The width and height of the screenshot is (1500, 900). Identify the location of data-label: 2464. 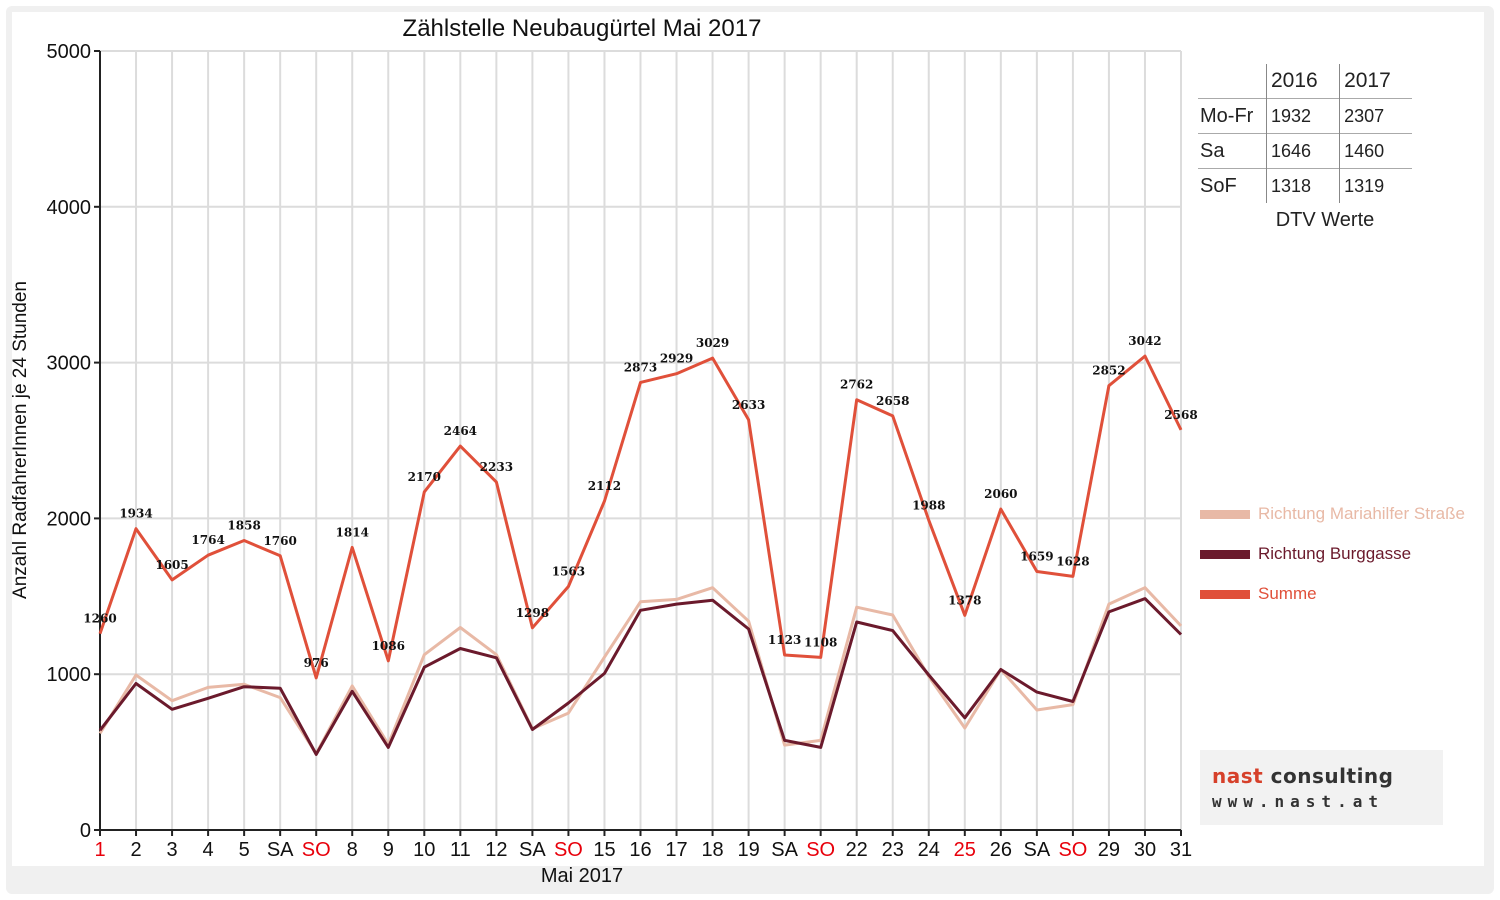
(460, 431).